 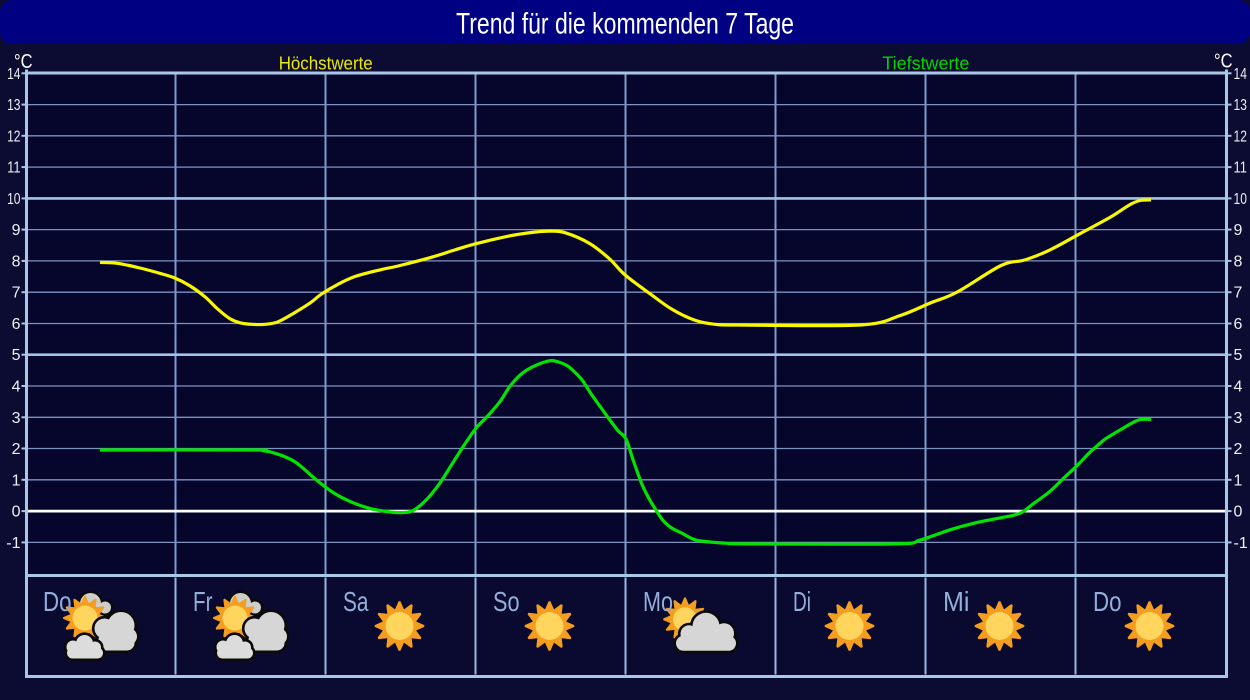 What do you see at coordinates (925, 64) in the screenshot?
I see `svg-text: Tiefstwerte` at bounding box center [925, 64].